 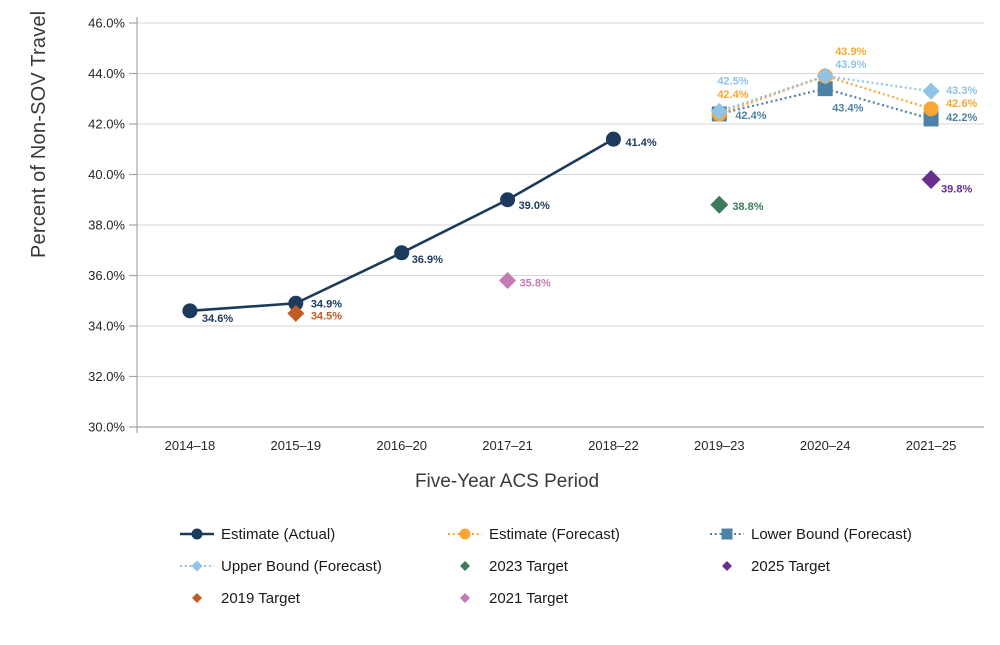 What do you see at coordinates (579, 566) in the screenshot?
I see `legend-item: 2023 Target` at bounding box center [579, 566].